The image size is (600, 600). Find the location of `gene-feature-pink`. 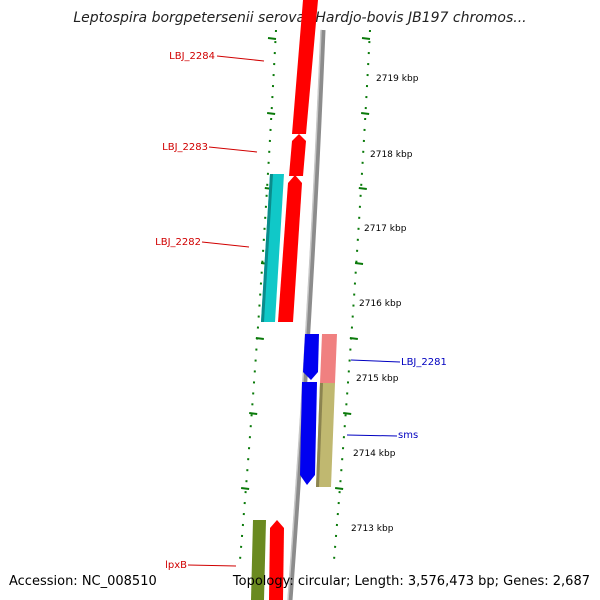

gene-feature-pink is located at coordinates (328, 358).